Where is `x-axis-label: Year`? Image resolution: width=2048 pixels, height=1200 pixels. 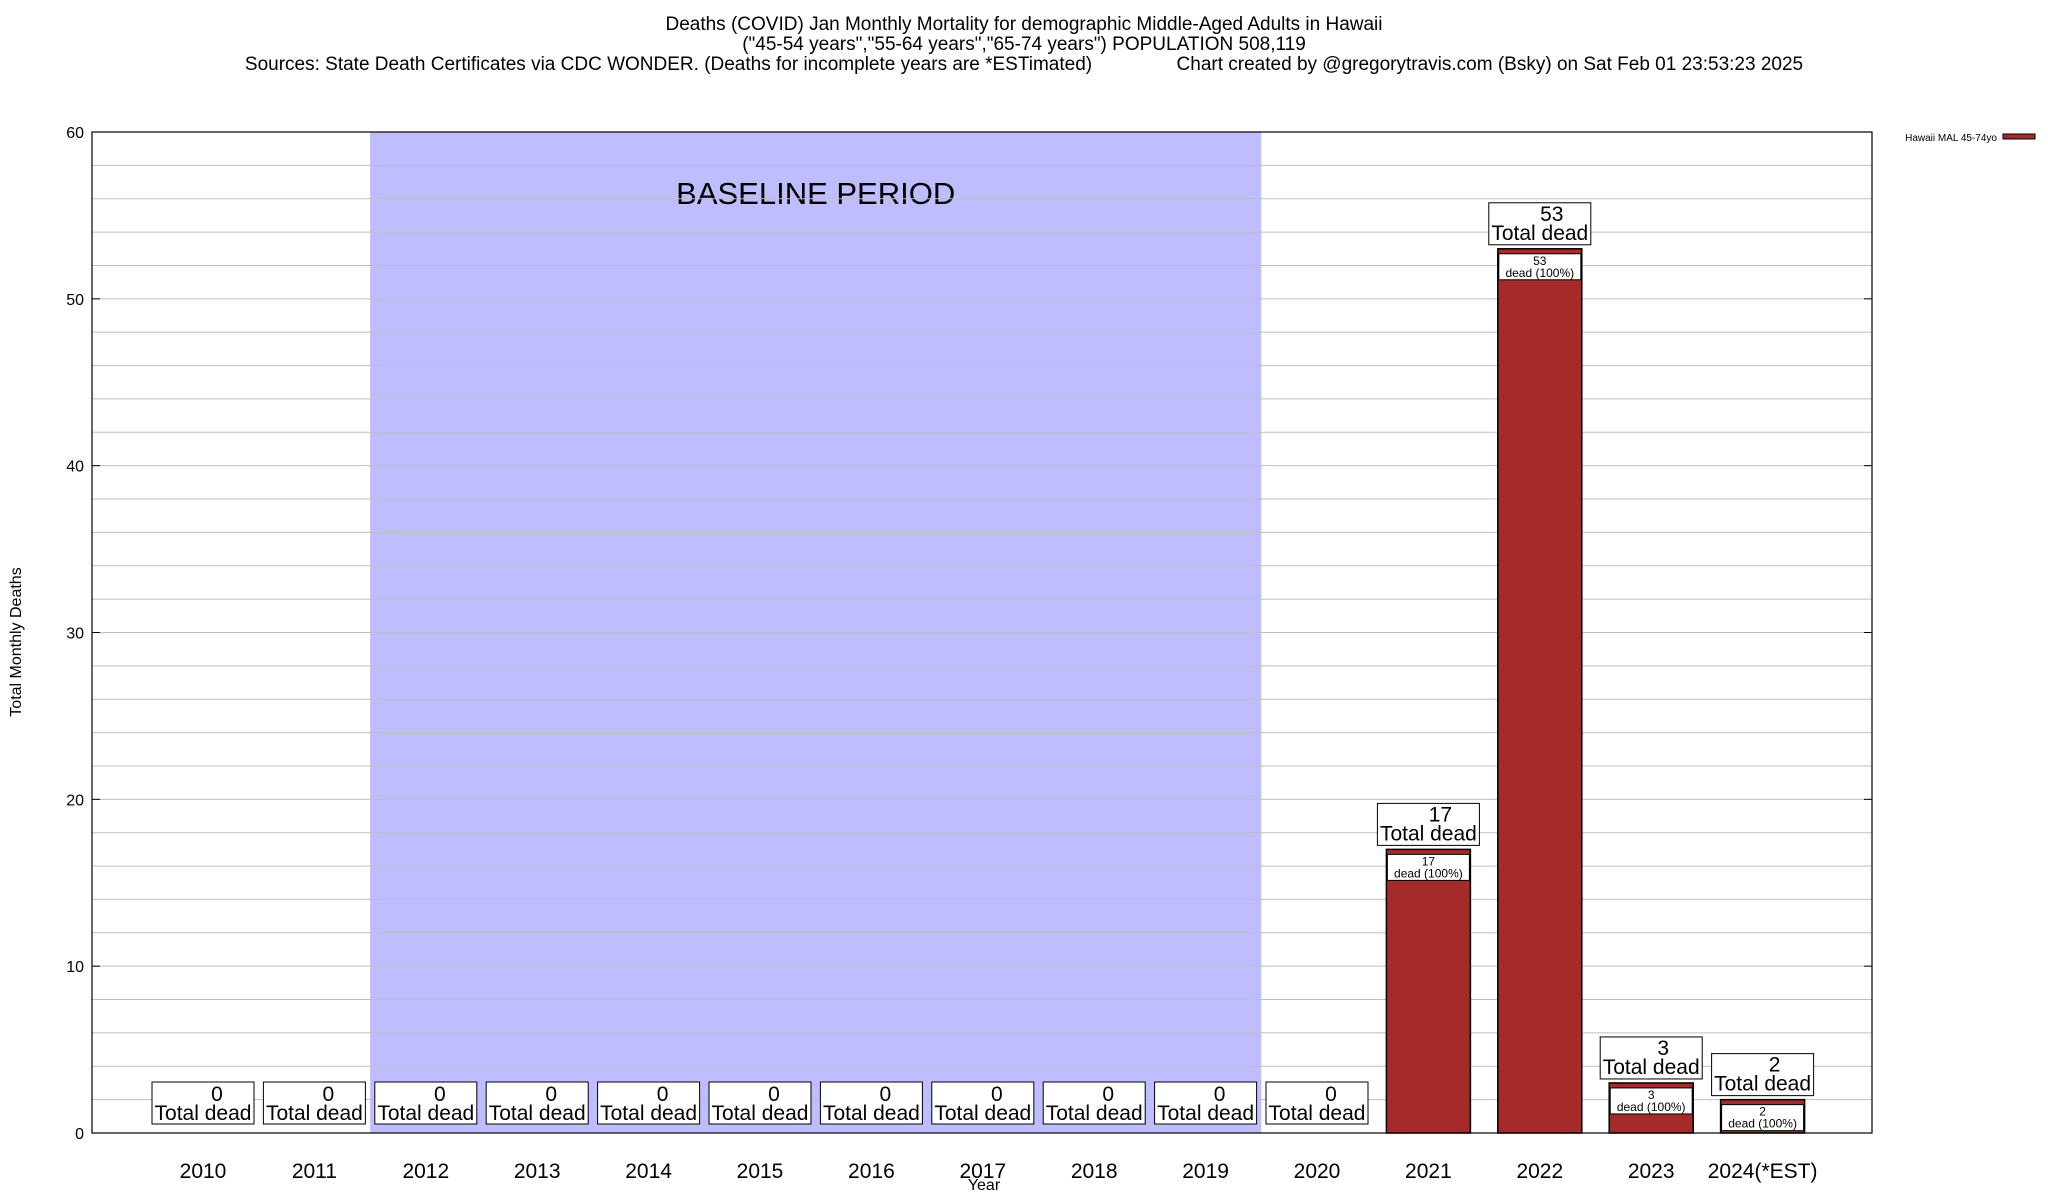
x-axis-label: Year is located at coordinates (984, 1185).